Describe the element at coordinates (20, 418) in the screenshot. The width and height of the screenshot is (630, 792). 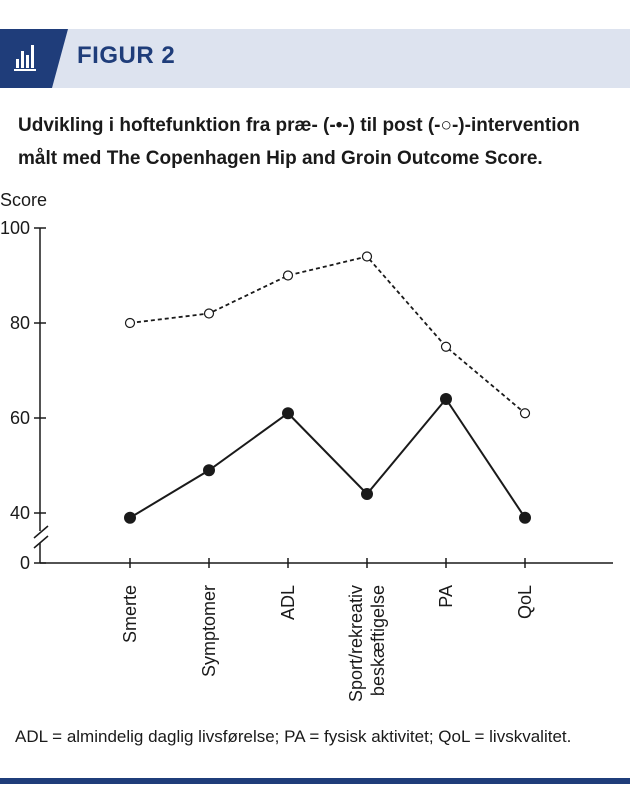
I see `y-tick-label: 60` at that location.